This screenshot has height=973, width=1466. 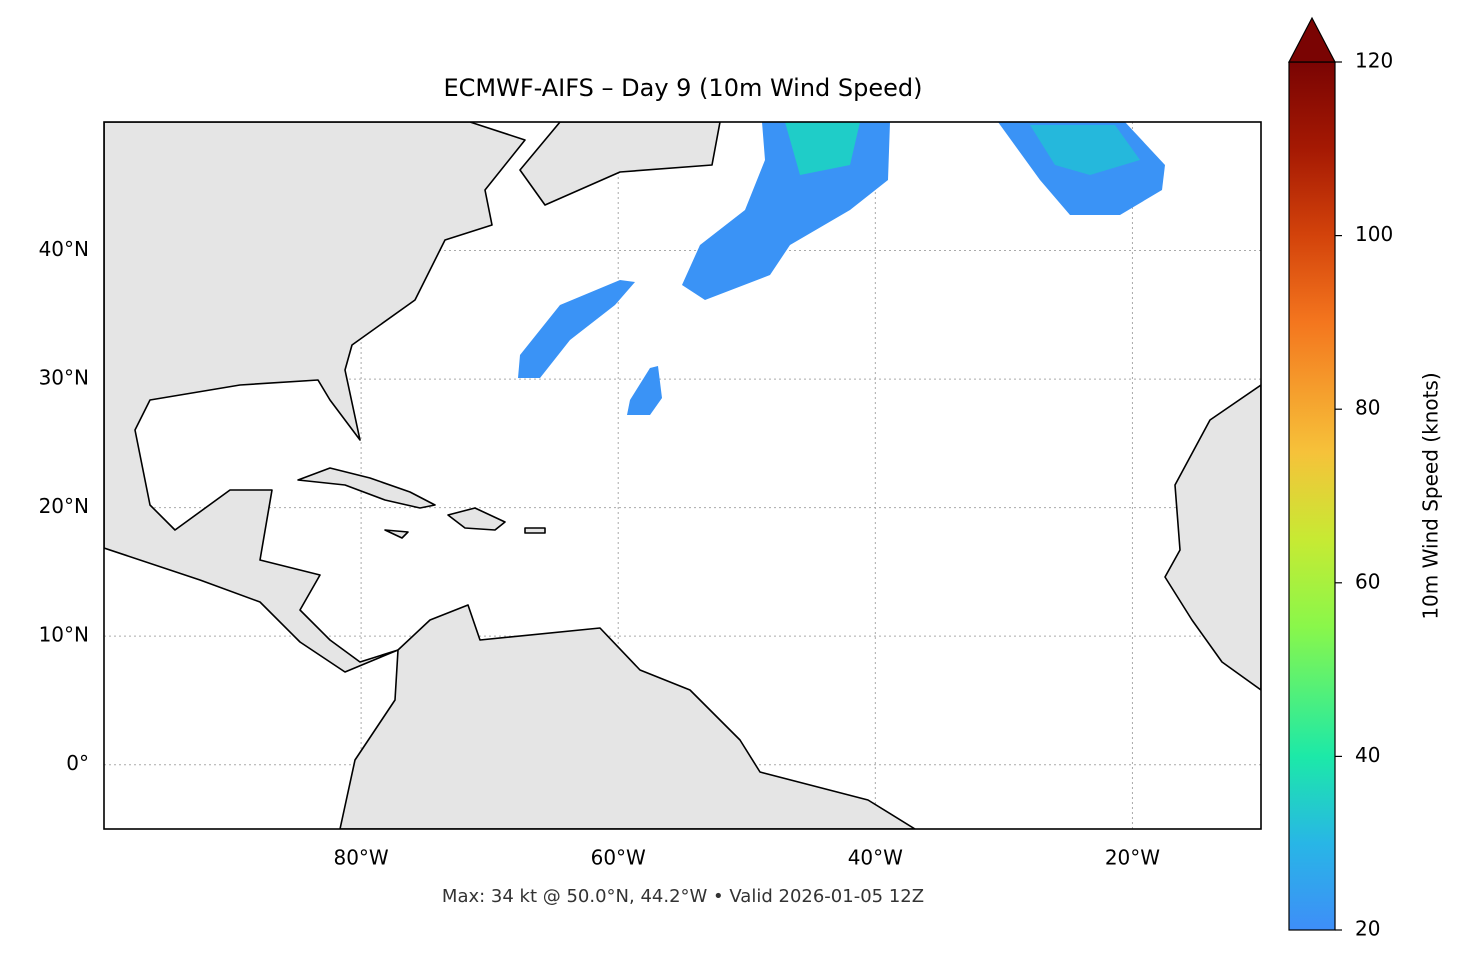 What do you see at coordinates (64, 506) in the screenshot?
I see `lat-tick-label: 20°N` at bounding box center [64, 506].